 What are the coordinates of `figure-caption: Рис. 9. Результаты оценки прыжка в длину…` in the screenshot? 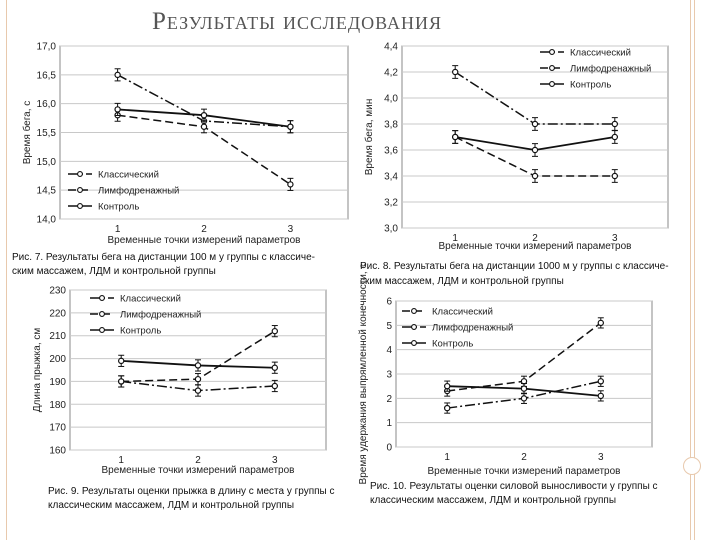 It's located at (191, 491).